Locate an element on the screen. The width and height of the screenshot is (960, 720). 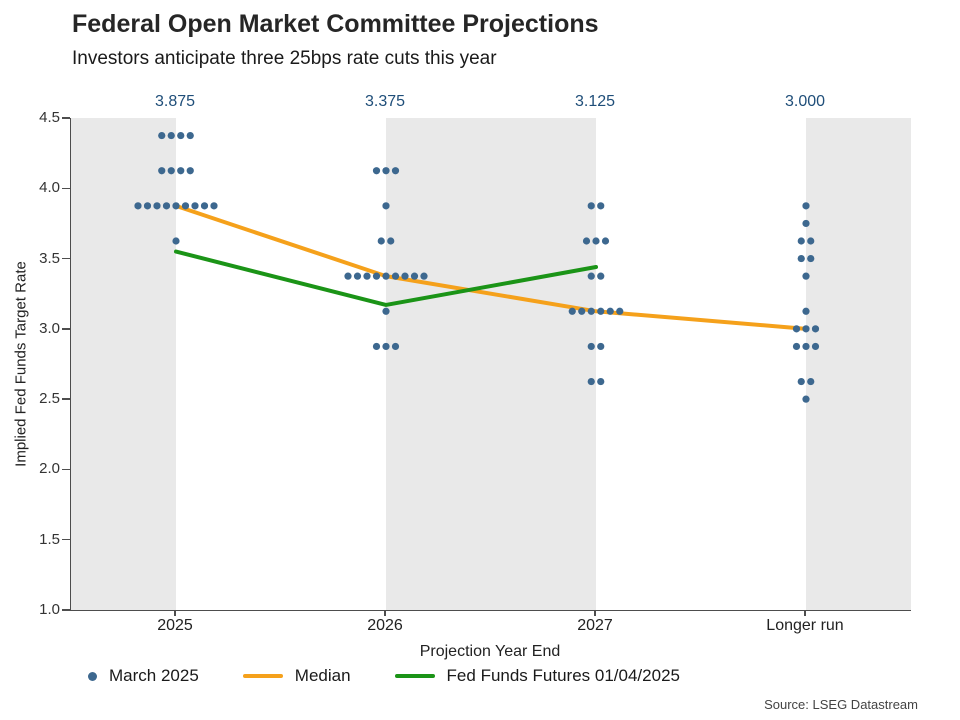
y-tick-label: 4.0 is located at coordinates (49, 188).